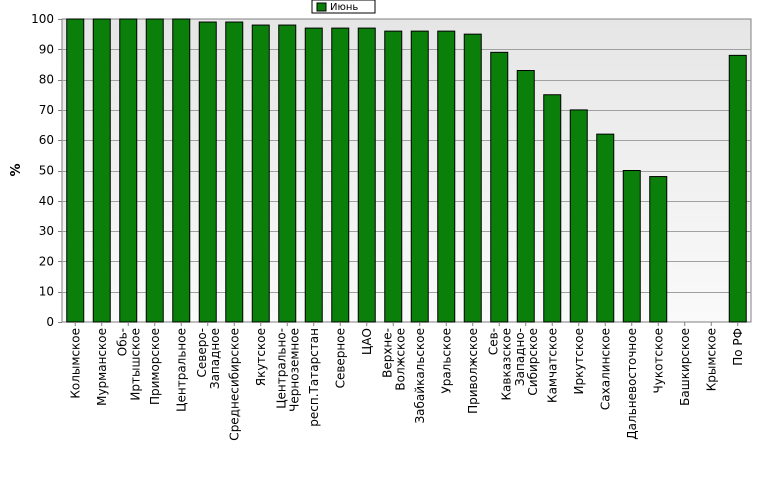  I want to click on x-tick-label: Сахалинское, so click(605, 369).